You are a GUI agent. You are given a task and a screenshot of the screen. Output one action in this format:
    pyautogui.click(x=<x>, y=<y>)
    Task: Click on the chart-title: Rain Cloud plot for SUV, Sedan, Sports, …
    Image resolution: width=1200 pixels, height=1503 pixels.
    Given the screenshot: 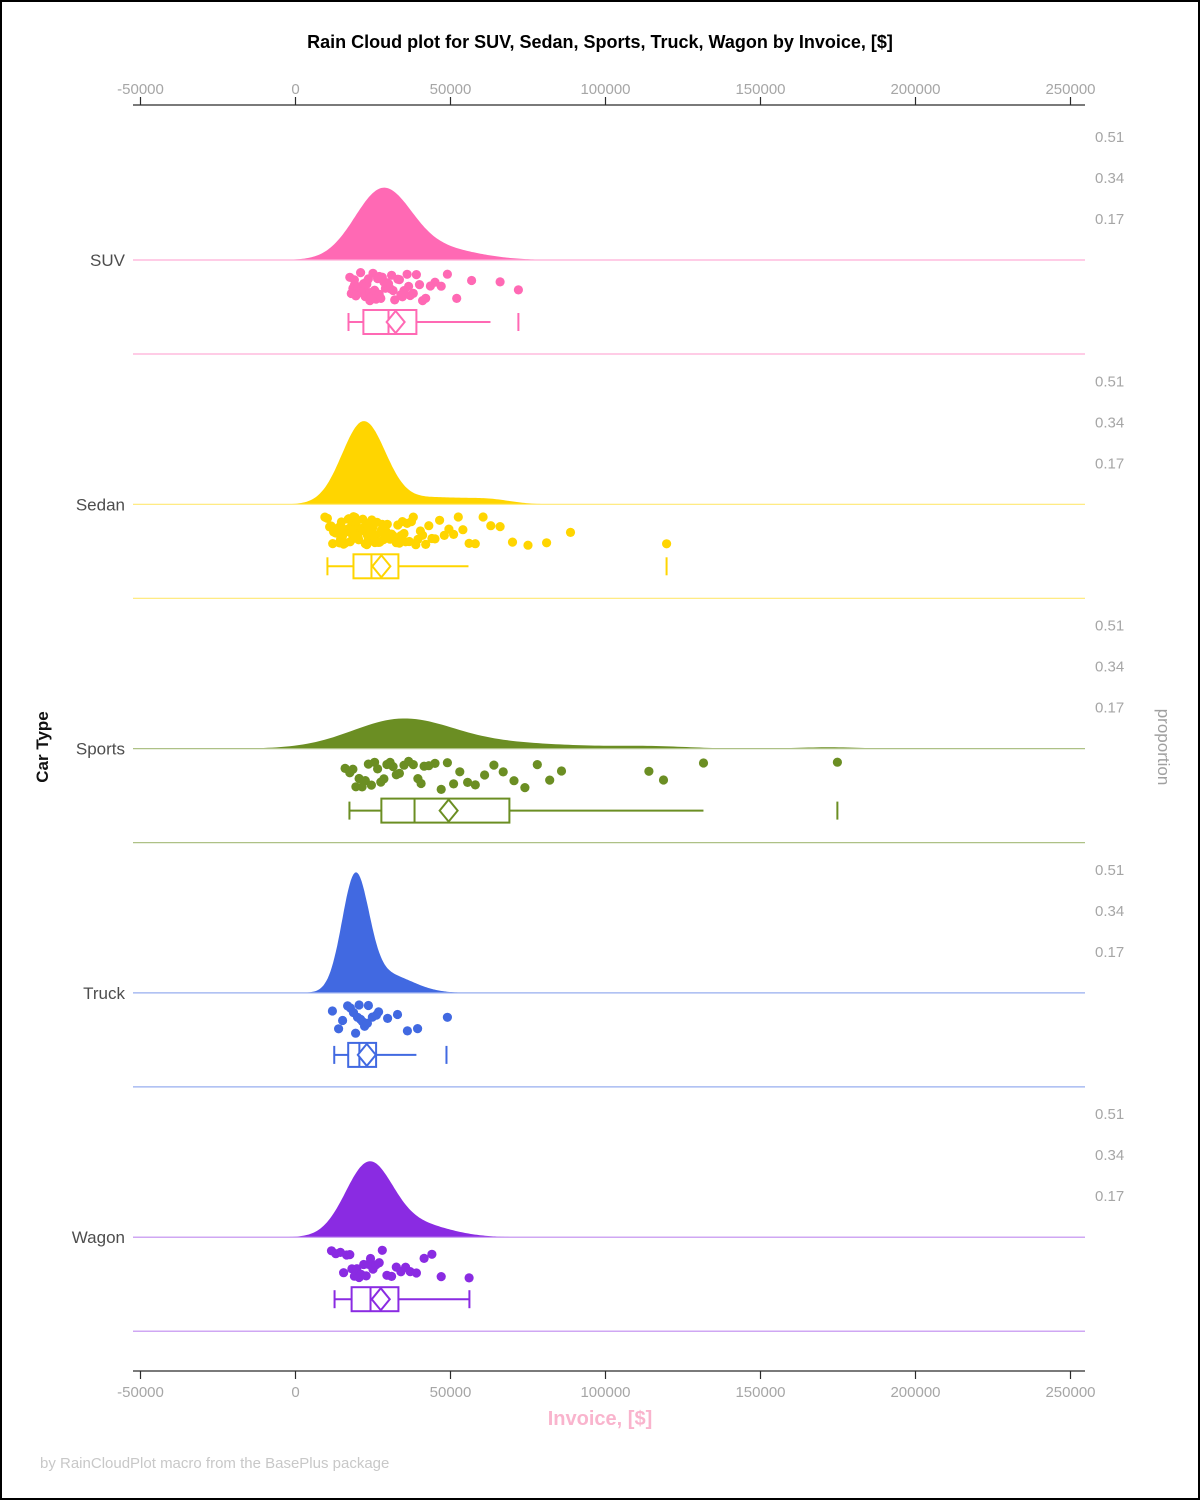 What is the action you would take?
    pyautogui.click(x=600, y=42)
    